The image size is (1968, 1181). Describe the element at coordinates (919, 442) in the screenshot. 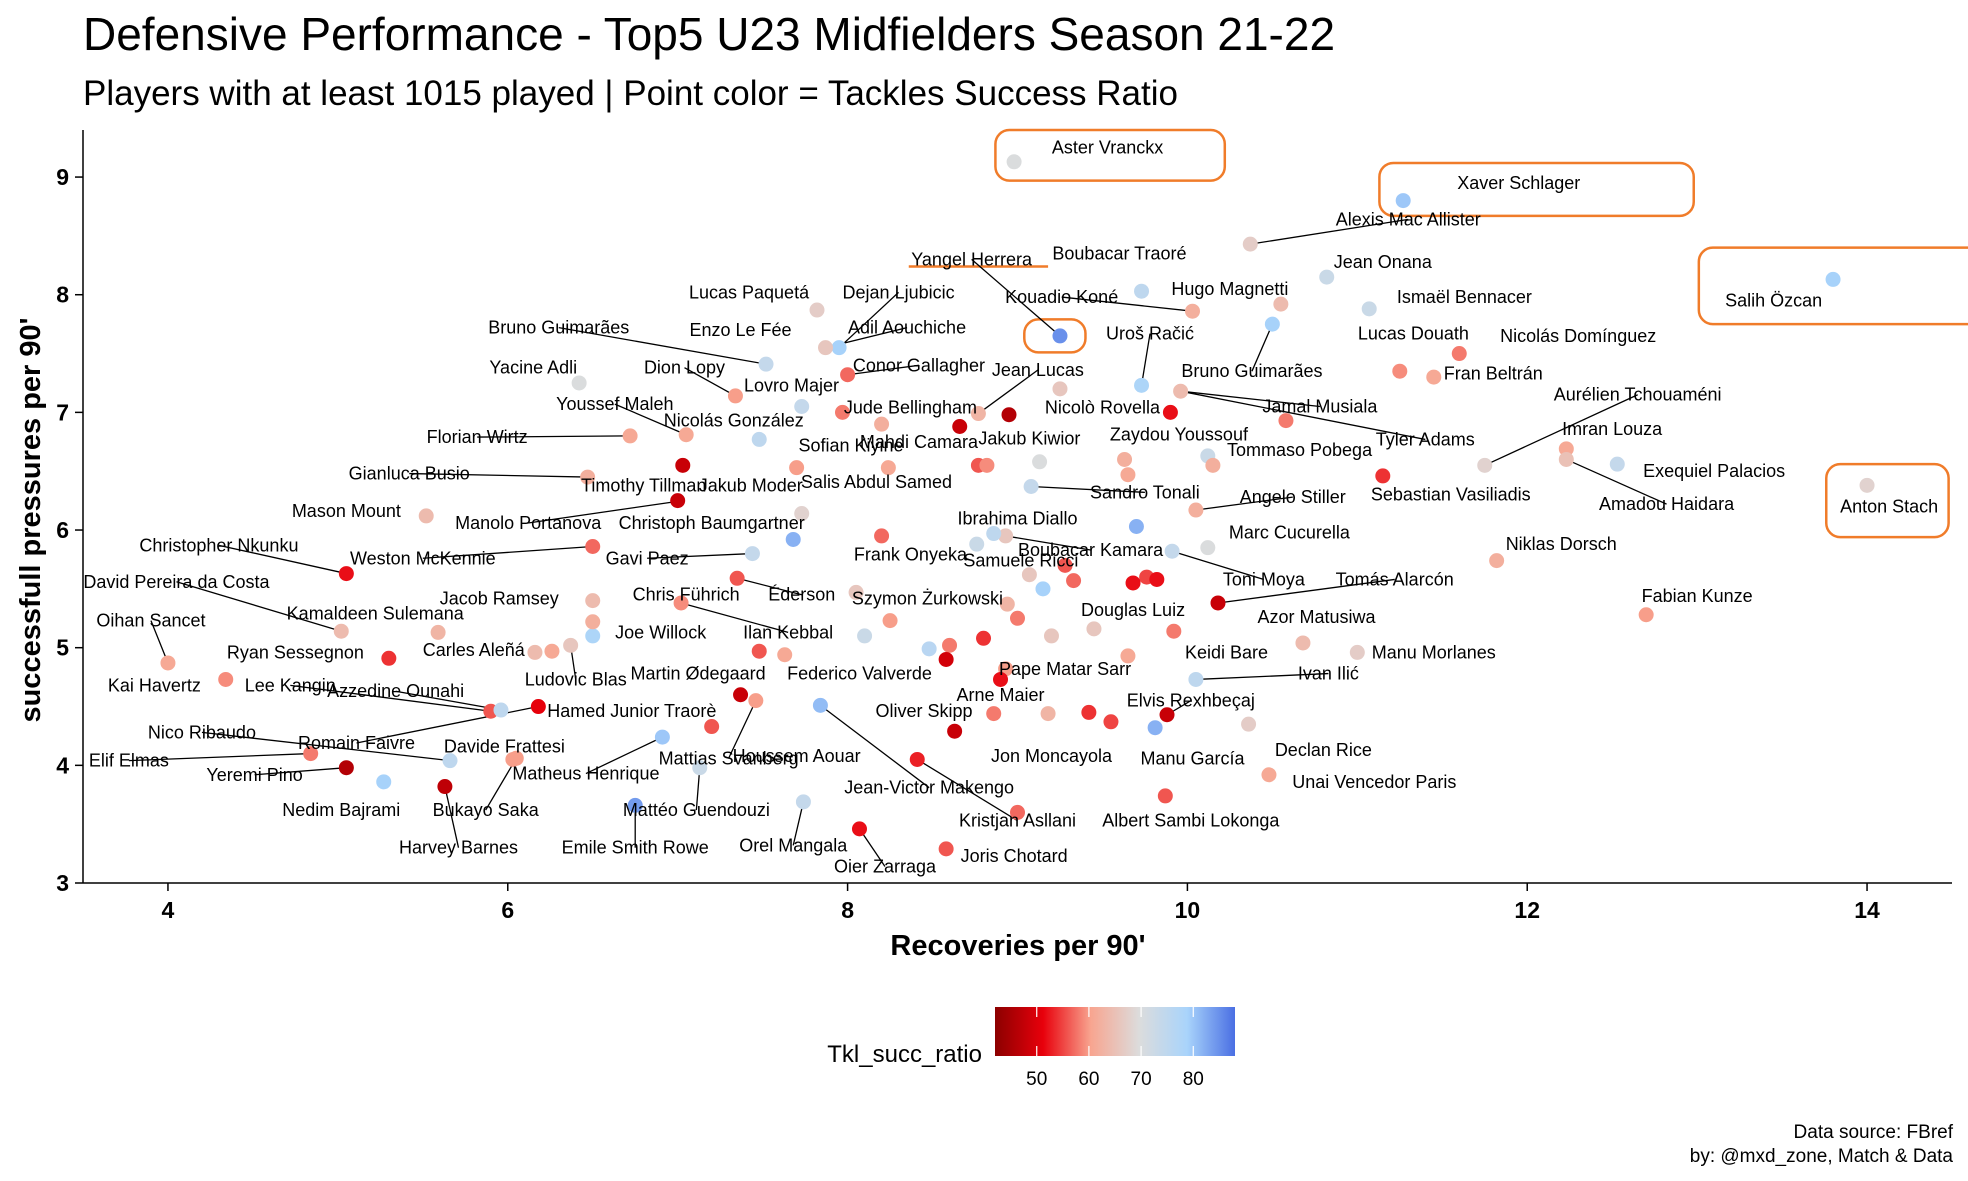

I see `point-label: Mahdi Camara` at that location.